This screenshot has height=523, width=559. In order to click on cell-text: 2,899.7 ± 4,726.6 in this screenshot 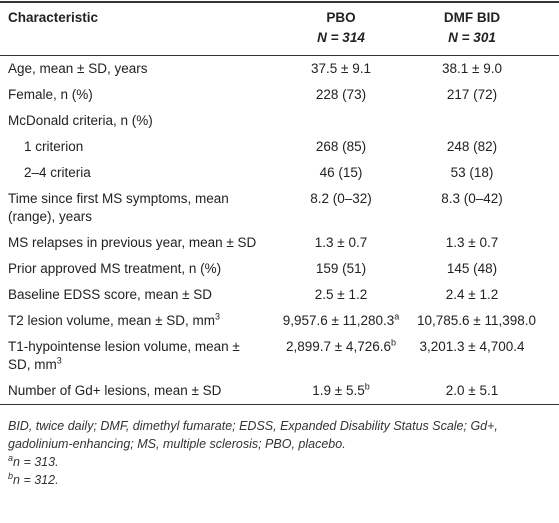, I will do `click(338, 346)`.